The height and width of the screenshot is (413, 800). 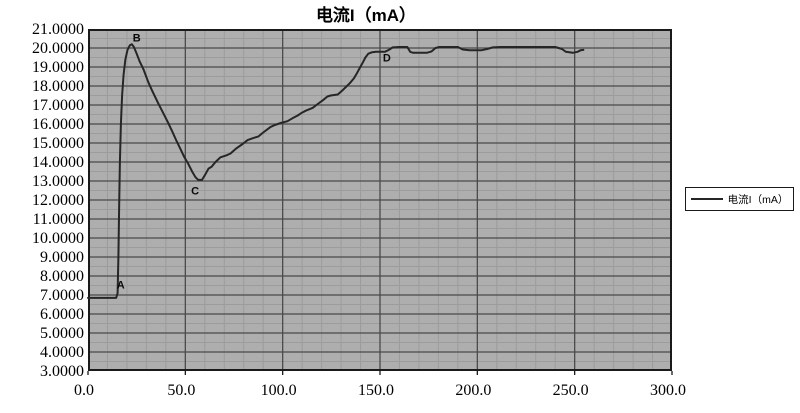 What do you see at coordinates (84, 390) in the screenshot?
I see `x-tick-label: 0.0` at bounding box center [84, 390].